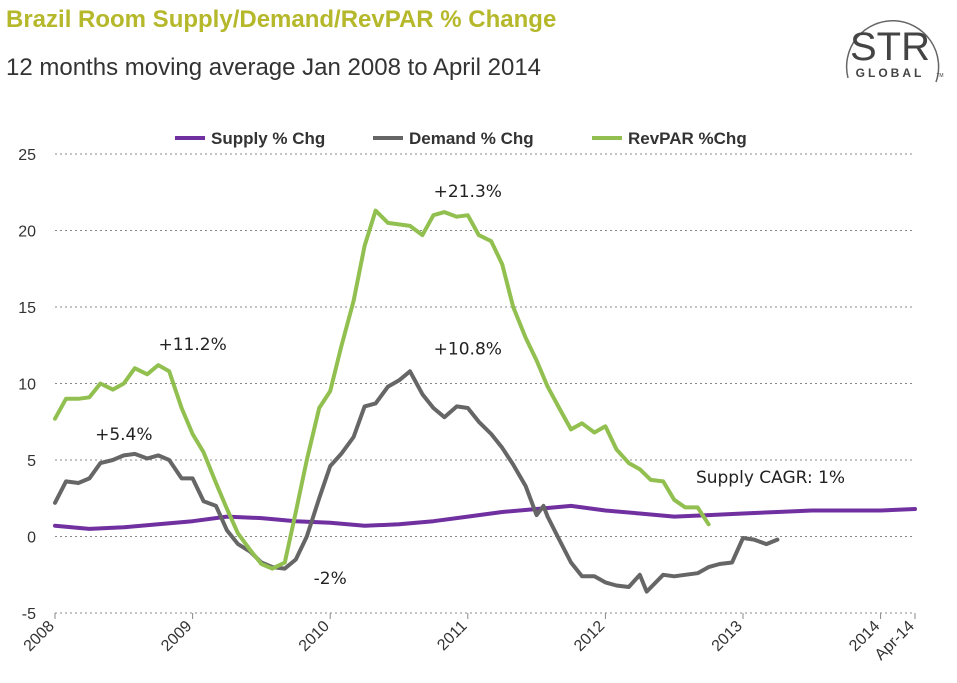 This screenshot has height=683, width=957. What do you see at coordinates (452, 636) in the screenshot?
I see `x-tick-label: 2011` at bounding box center [452, 636].